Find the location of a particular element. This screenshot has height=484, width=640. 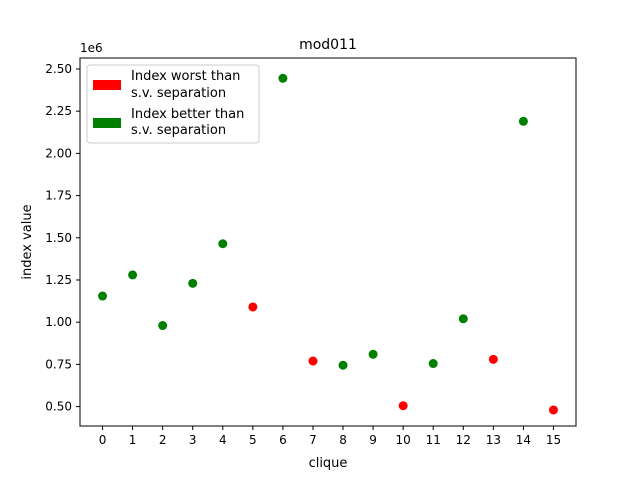

y-tick-label: 0.75 is located at coordinates (58, 364).